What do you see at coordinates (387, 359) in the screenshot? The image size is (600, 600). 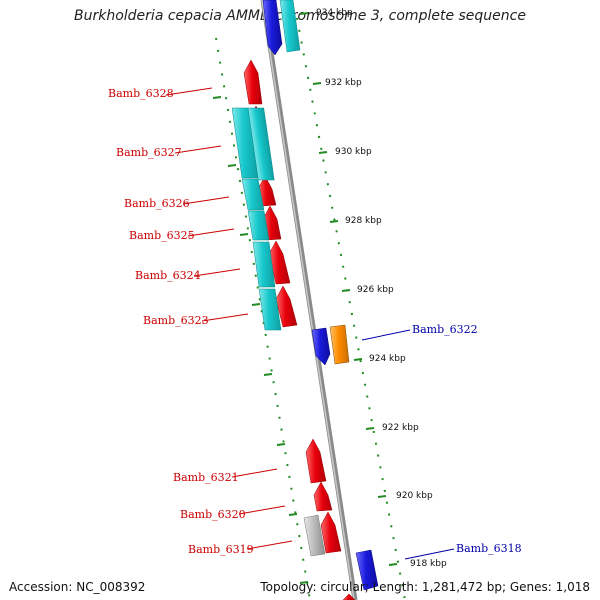 I see `tick-label: 924 kbp` at bounding box center [387, 359].